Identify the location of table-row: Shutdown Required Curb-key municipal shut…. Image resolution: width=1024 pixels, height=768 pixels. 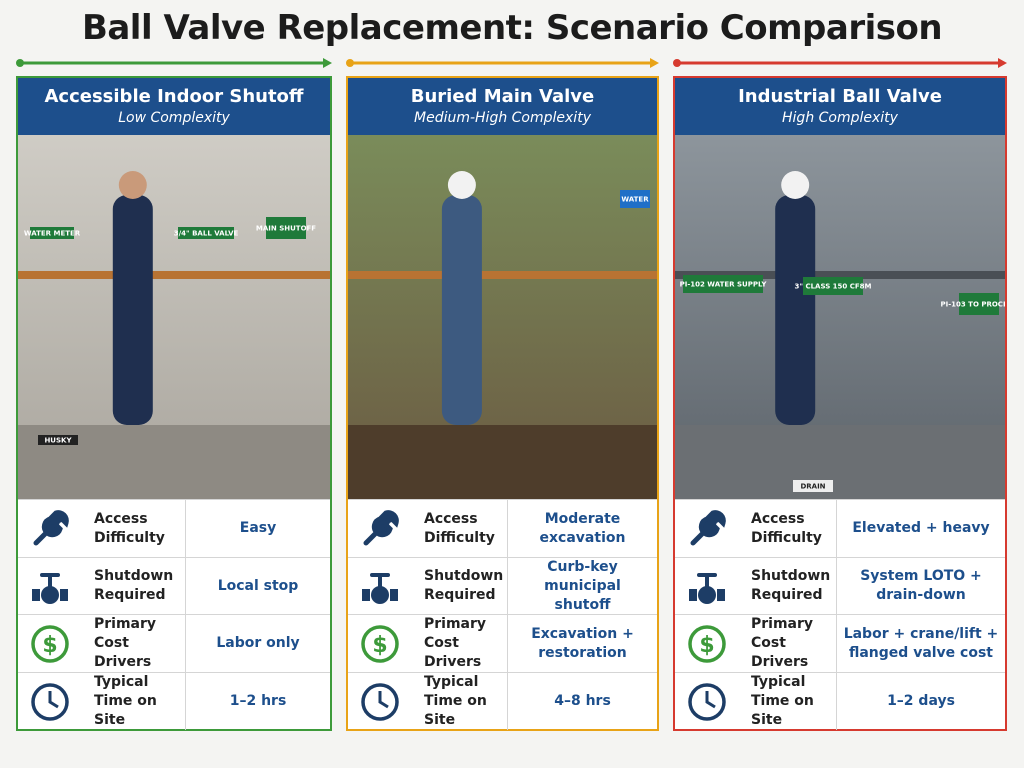
(502, 585).